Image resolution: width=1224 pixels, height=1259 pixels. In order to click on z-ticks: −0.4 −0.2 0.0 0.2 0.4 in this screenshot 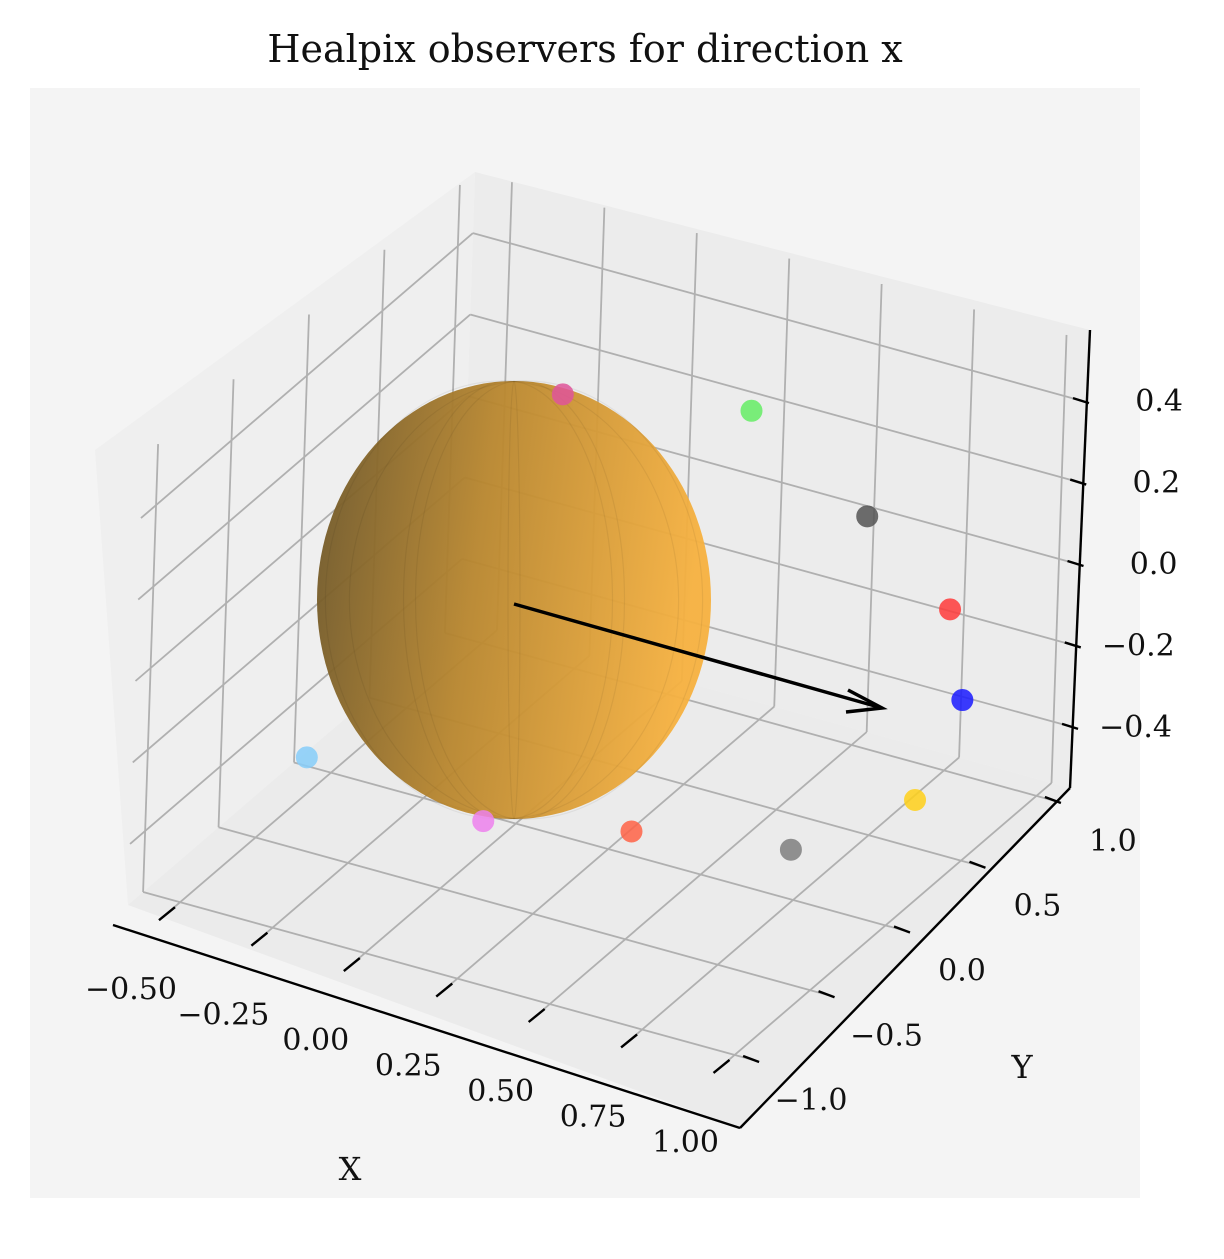, I will do `click(1122, 564)`.